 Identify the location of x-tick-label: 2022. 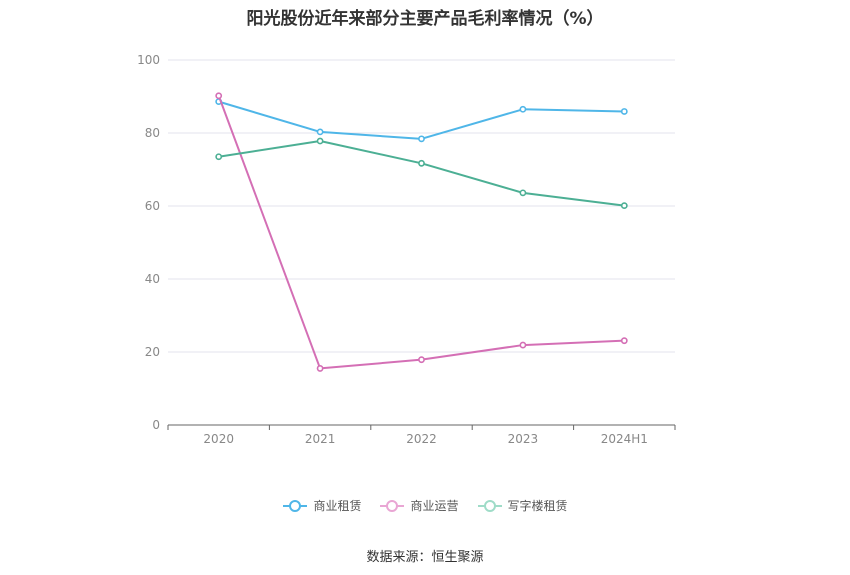
(421, 439).